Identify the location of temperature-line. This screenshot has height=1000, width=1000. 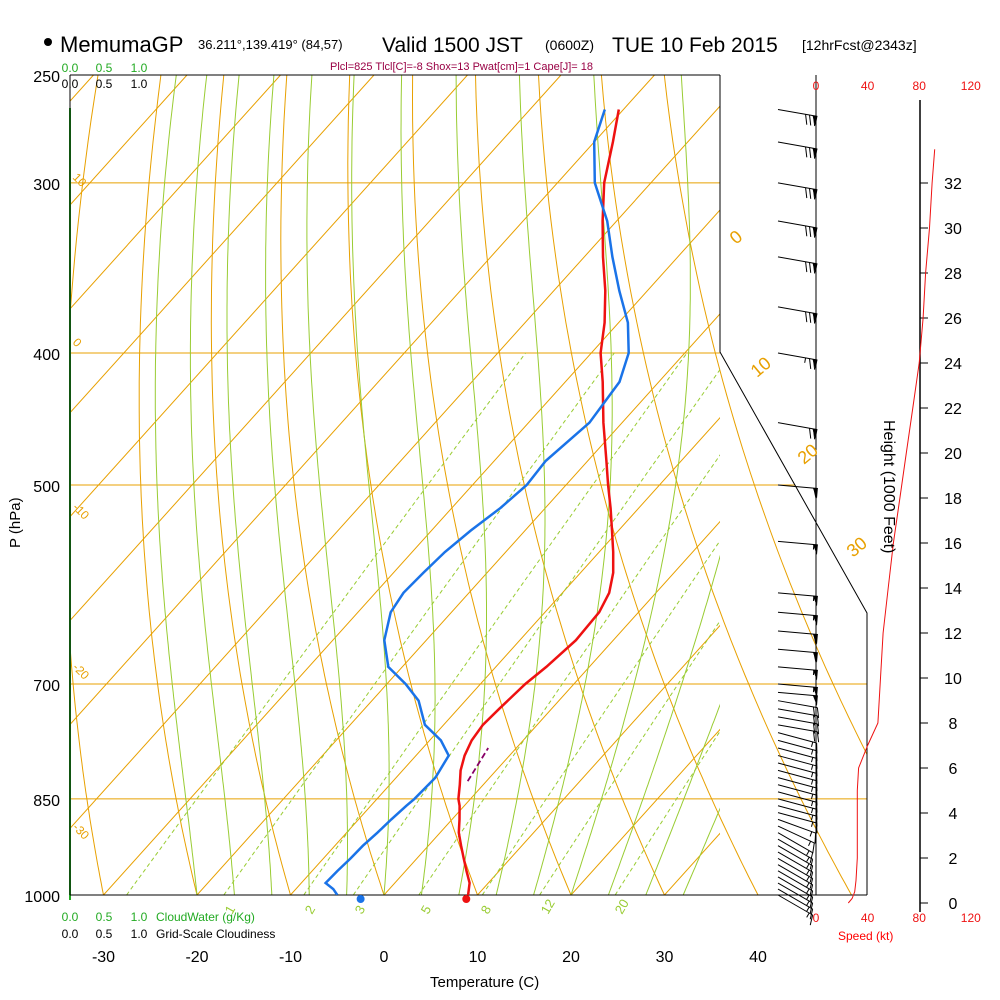
(539, 502).